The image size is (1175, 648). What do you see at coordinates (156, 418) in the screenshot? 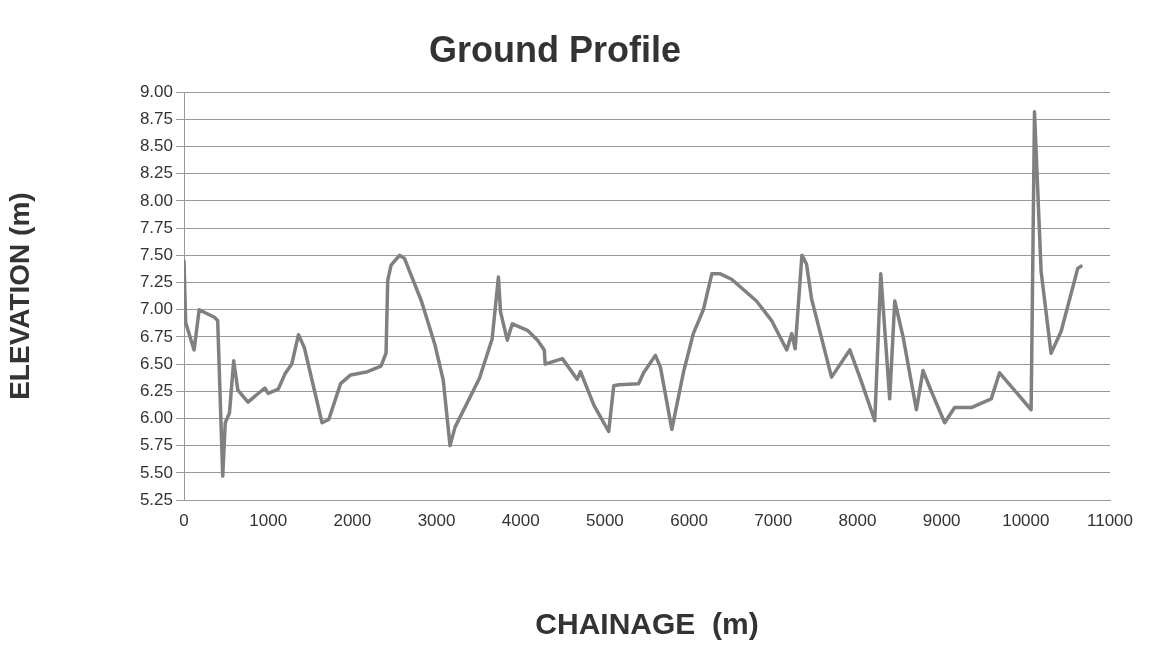
I see `y-tick-label: 6.00` at bounding box center [156, 418].